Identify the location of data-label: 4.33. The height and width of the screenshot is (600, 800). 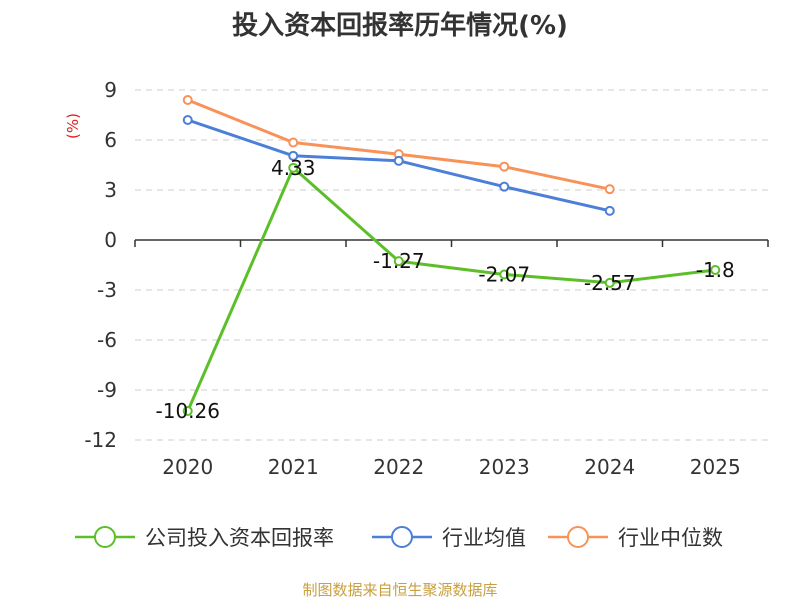
(293, 168).